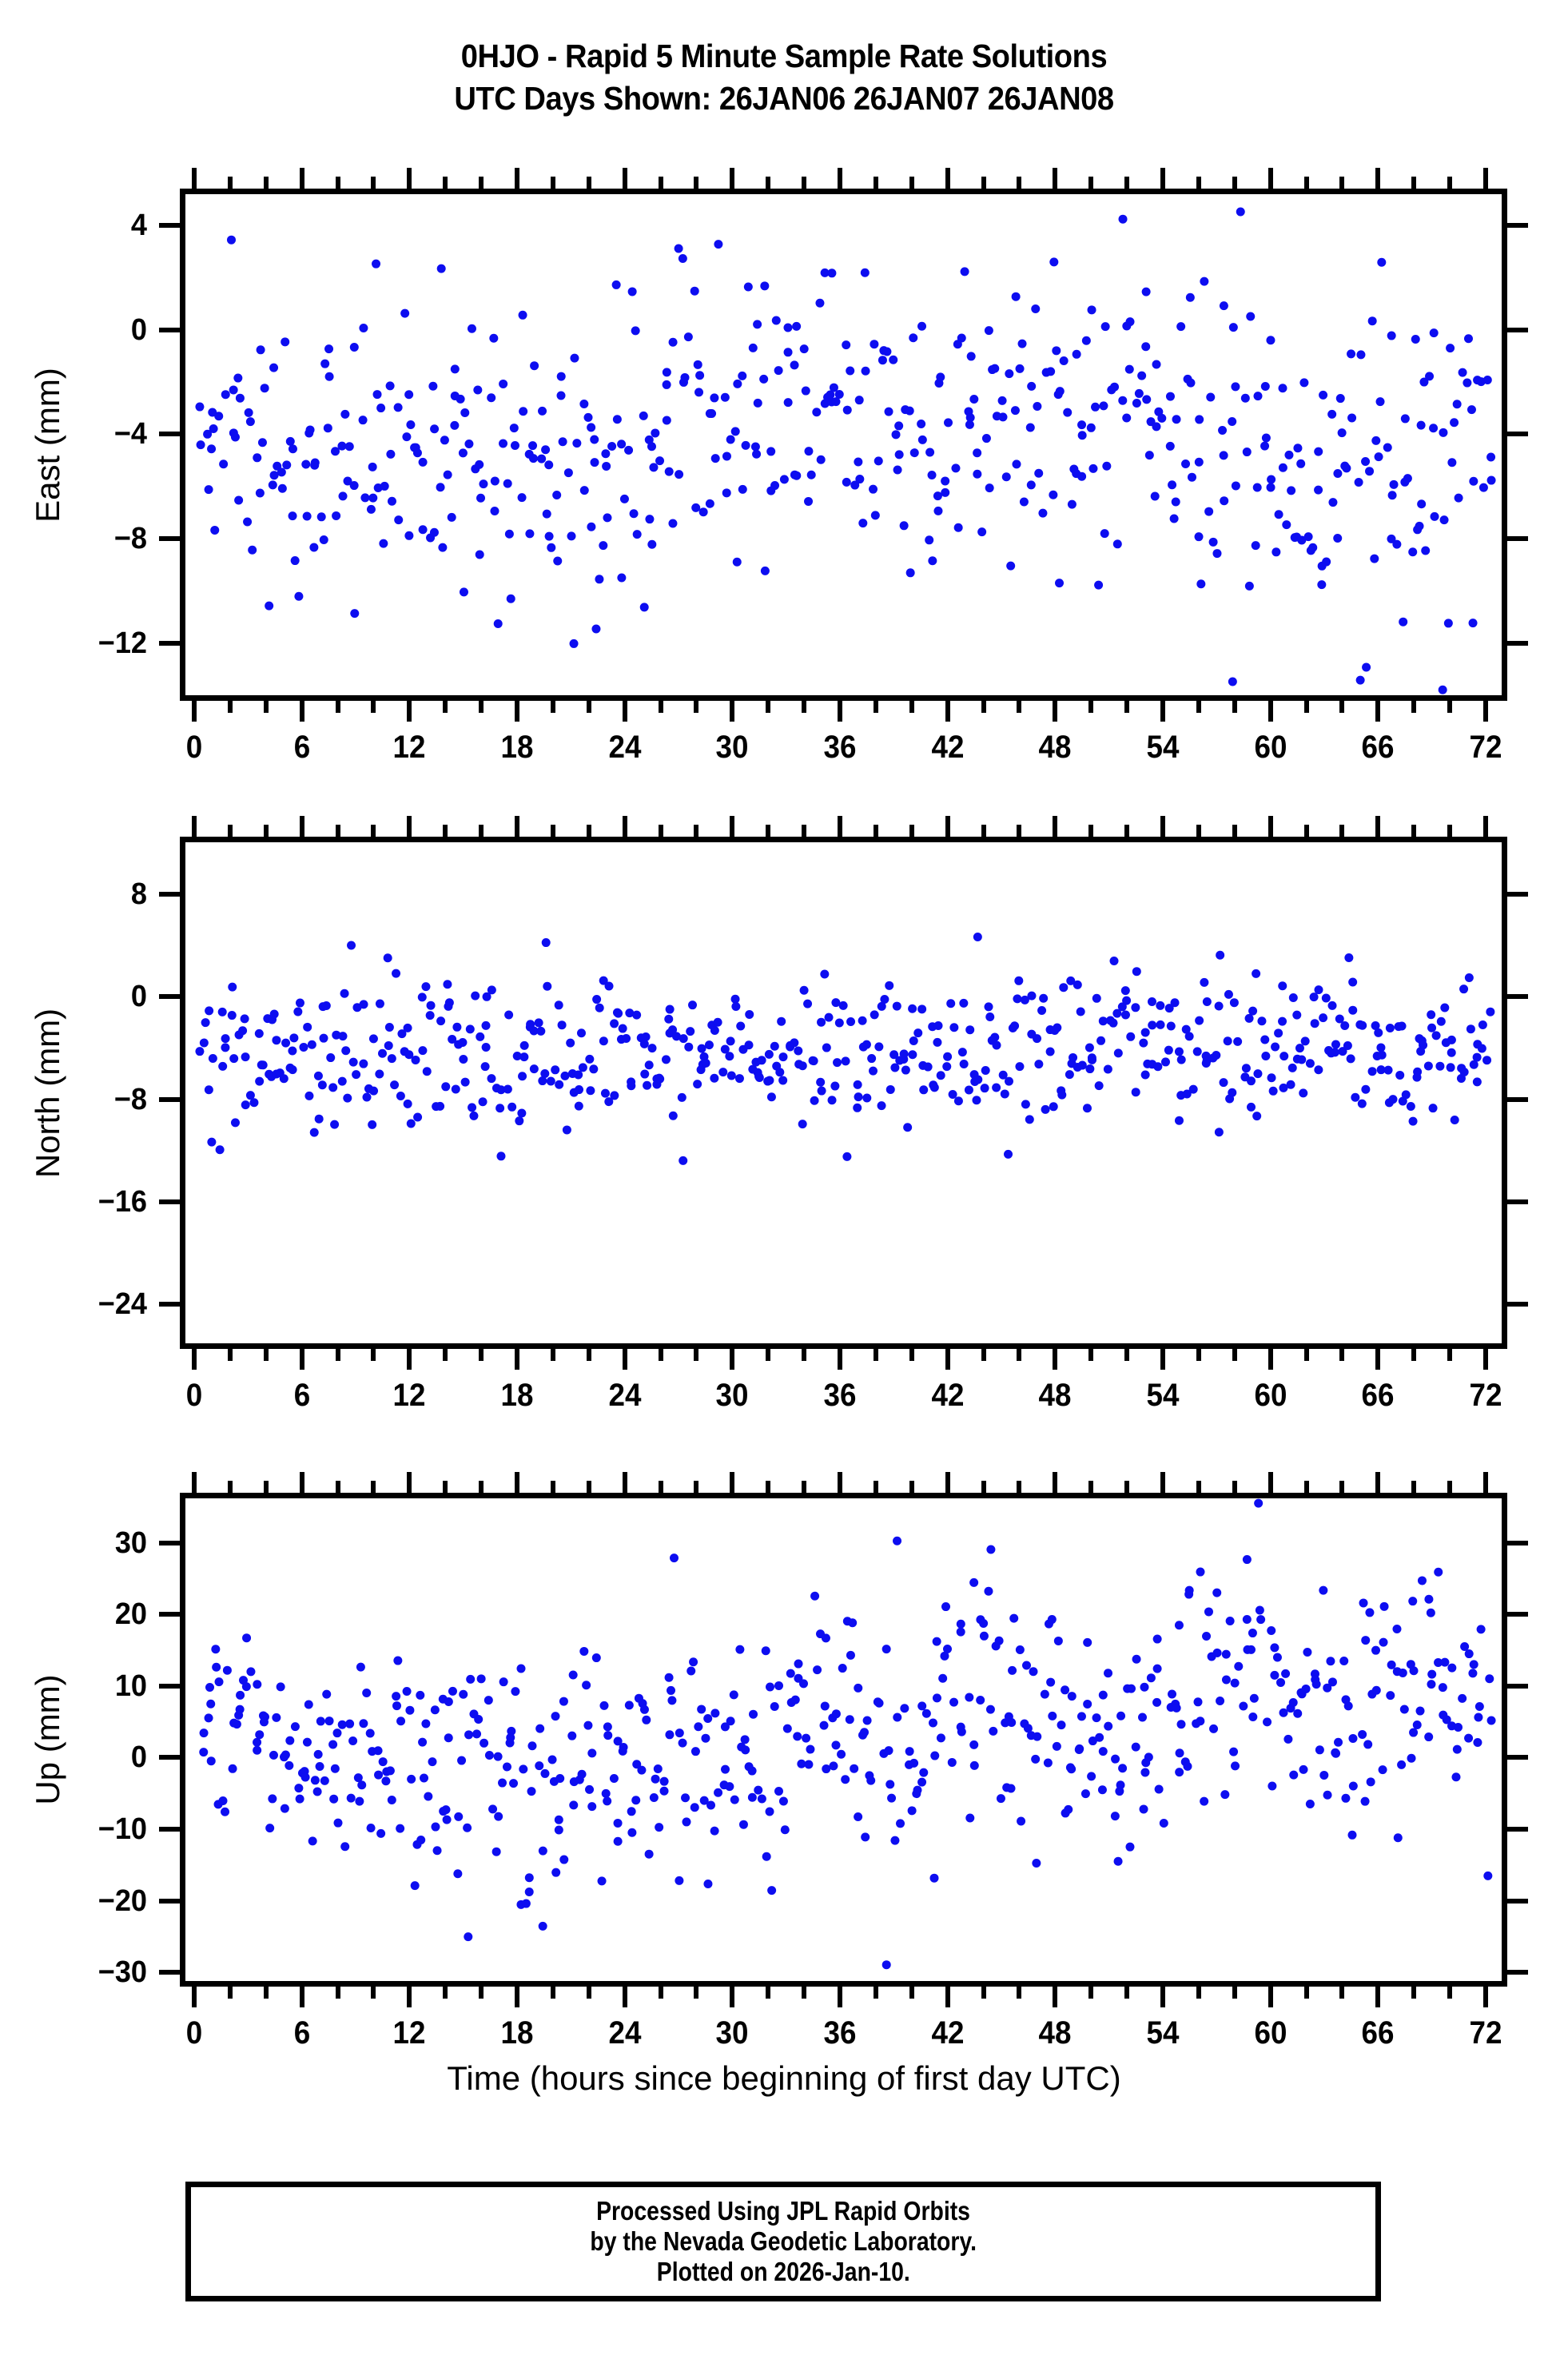 The height and width of the screenshot is (2359, 1568). What do you see at coordinates (1378, 2033) in the screenshot?
I see `x-tick-label-up-11: 66` at bounding box center [1378, 2033].